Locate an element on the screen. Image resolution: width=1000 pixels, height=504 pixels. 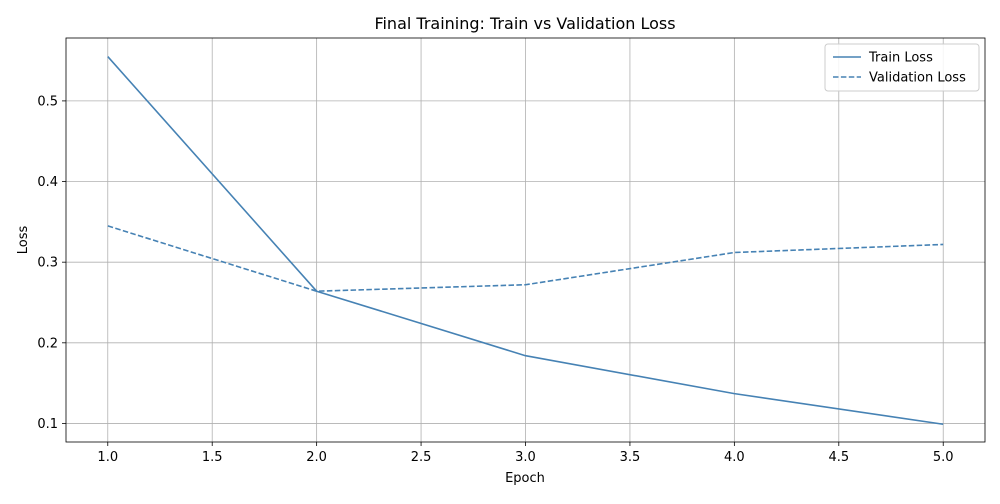
legend-box is located at coordinates (902, 67).